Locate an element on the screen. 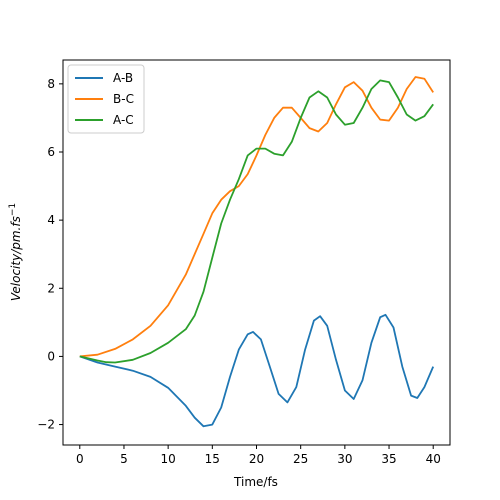  y-tick-label: 8 is located at coordinates (51, 84).